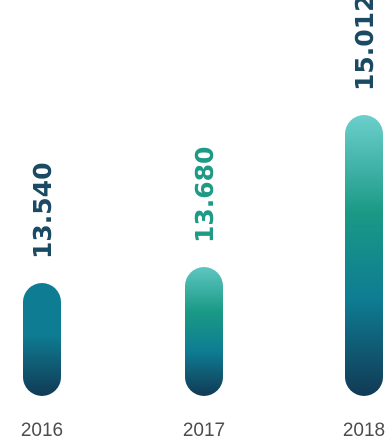 The height and width of the screenshot is (439, 391). What do you see at coordinates (204, 331) in the screenshot?
I see `bar-2017` at bounding box center [204, 331].